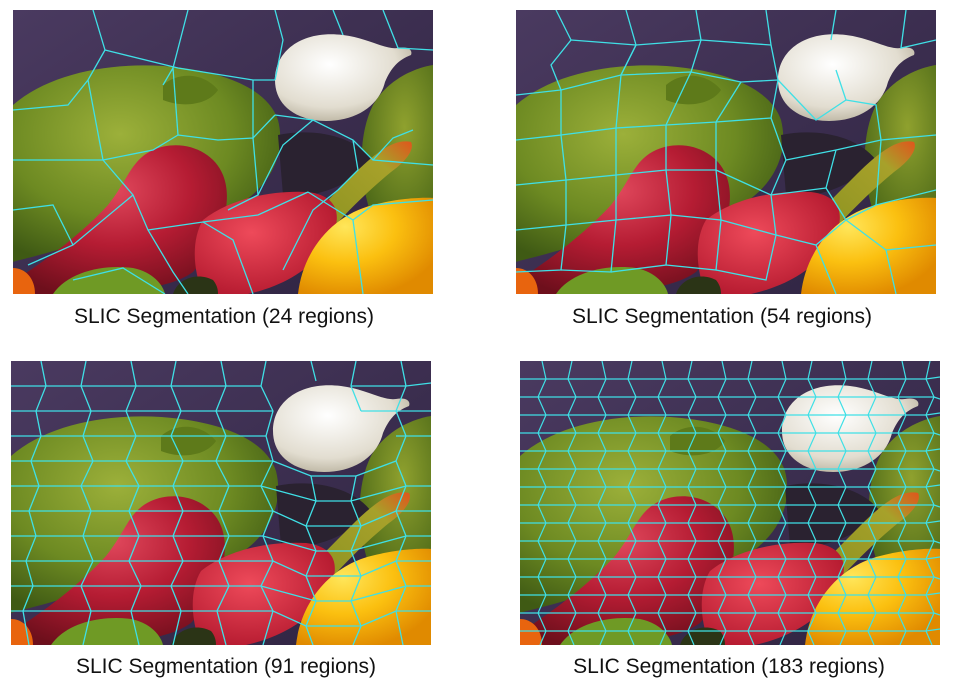  I want to click on caption-91-regions: SLIC Segmentation (91 regions), so click(226, 666).